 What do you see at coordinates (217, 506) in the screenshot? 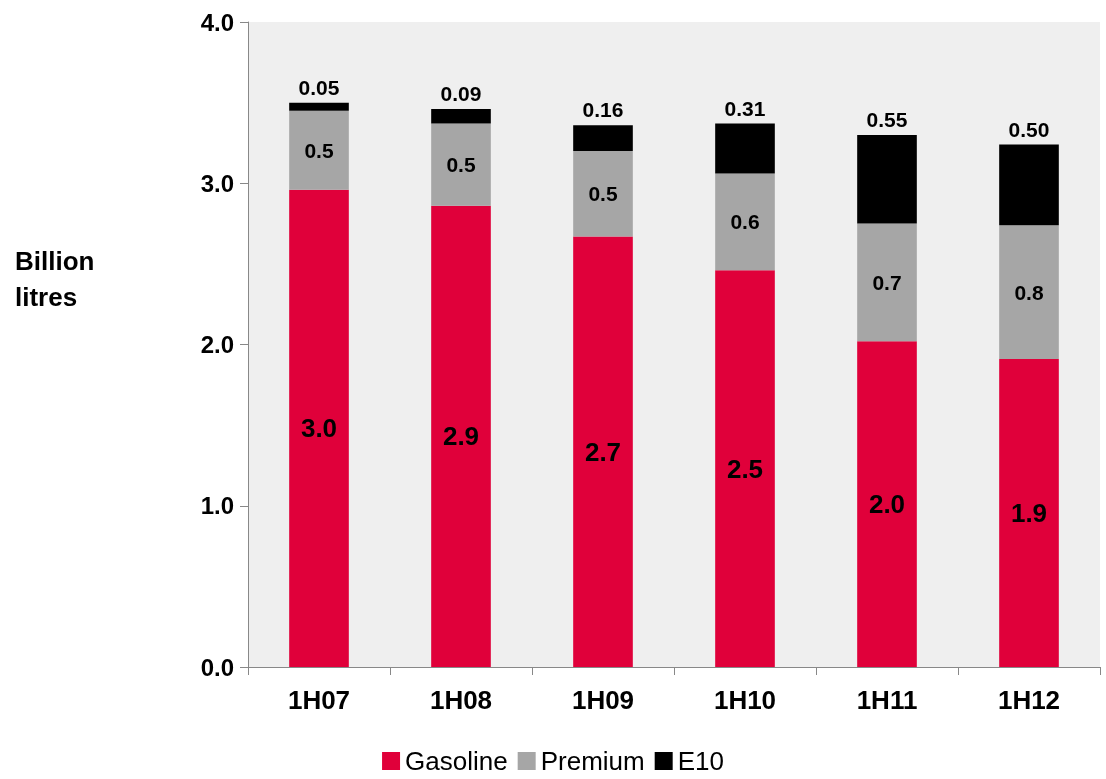
I see `y-tick-label: 1.0` at bounding box center [217, 506].